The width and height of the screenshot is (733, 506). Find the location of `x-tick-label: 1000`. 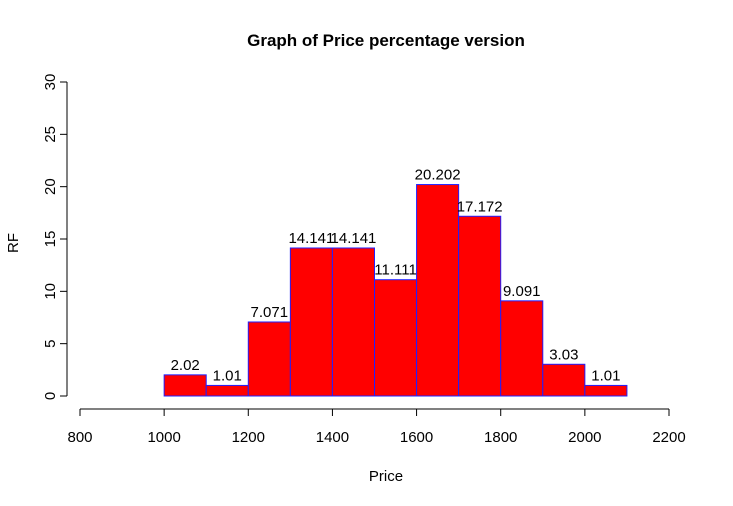

x-tick-label: 1000 is located at coordinates (163, 437).